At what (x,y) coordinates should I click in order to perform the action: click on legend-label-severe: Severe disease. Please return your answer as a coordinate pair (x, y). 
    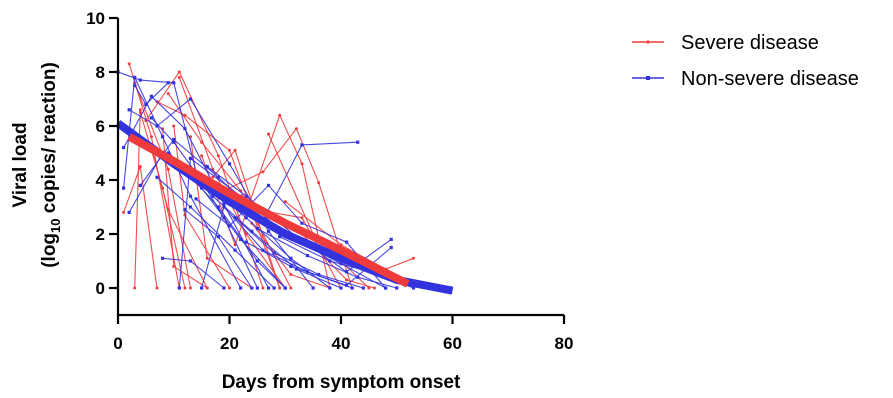
    Looking at the image, I should click on (750, 43).